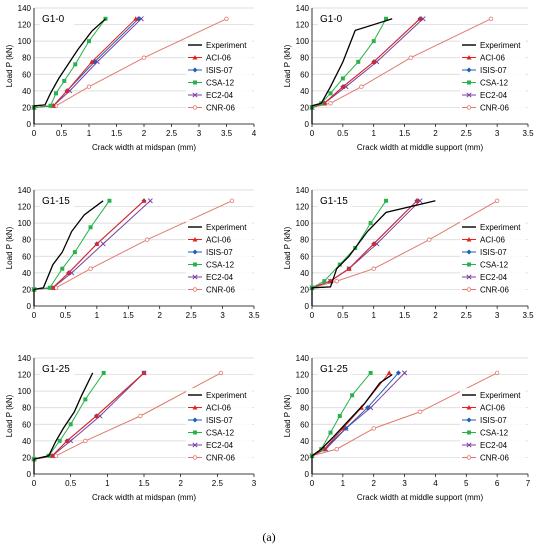 The width and height of the screenshot is (538, 550). I want to click on chart-title: G1-25, so click(56, 369).